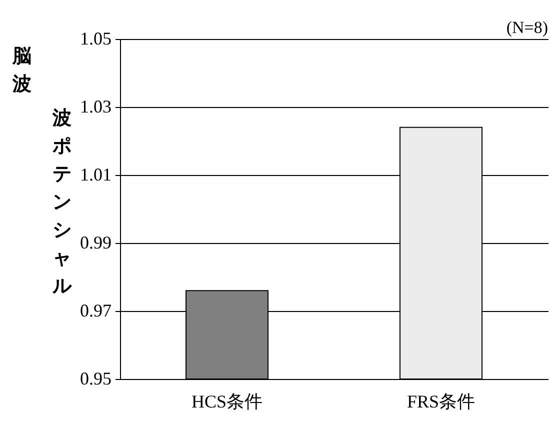  I want to click on x-tick-label: HCS条件, so click(227, 402).